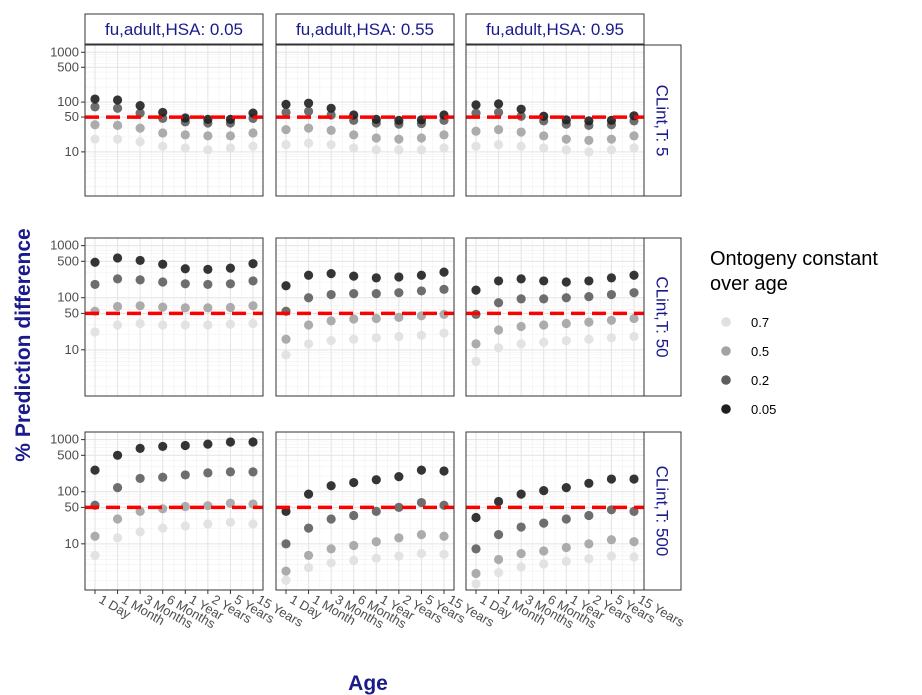 Image resolution: width=922 pixels, height=695 pixels. What do you see at coordinates (794, 259) in the screenshot?
I see `legend-title: Ontogeny constant` at bounding box center [794, 259].